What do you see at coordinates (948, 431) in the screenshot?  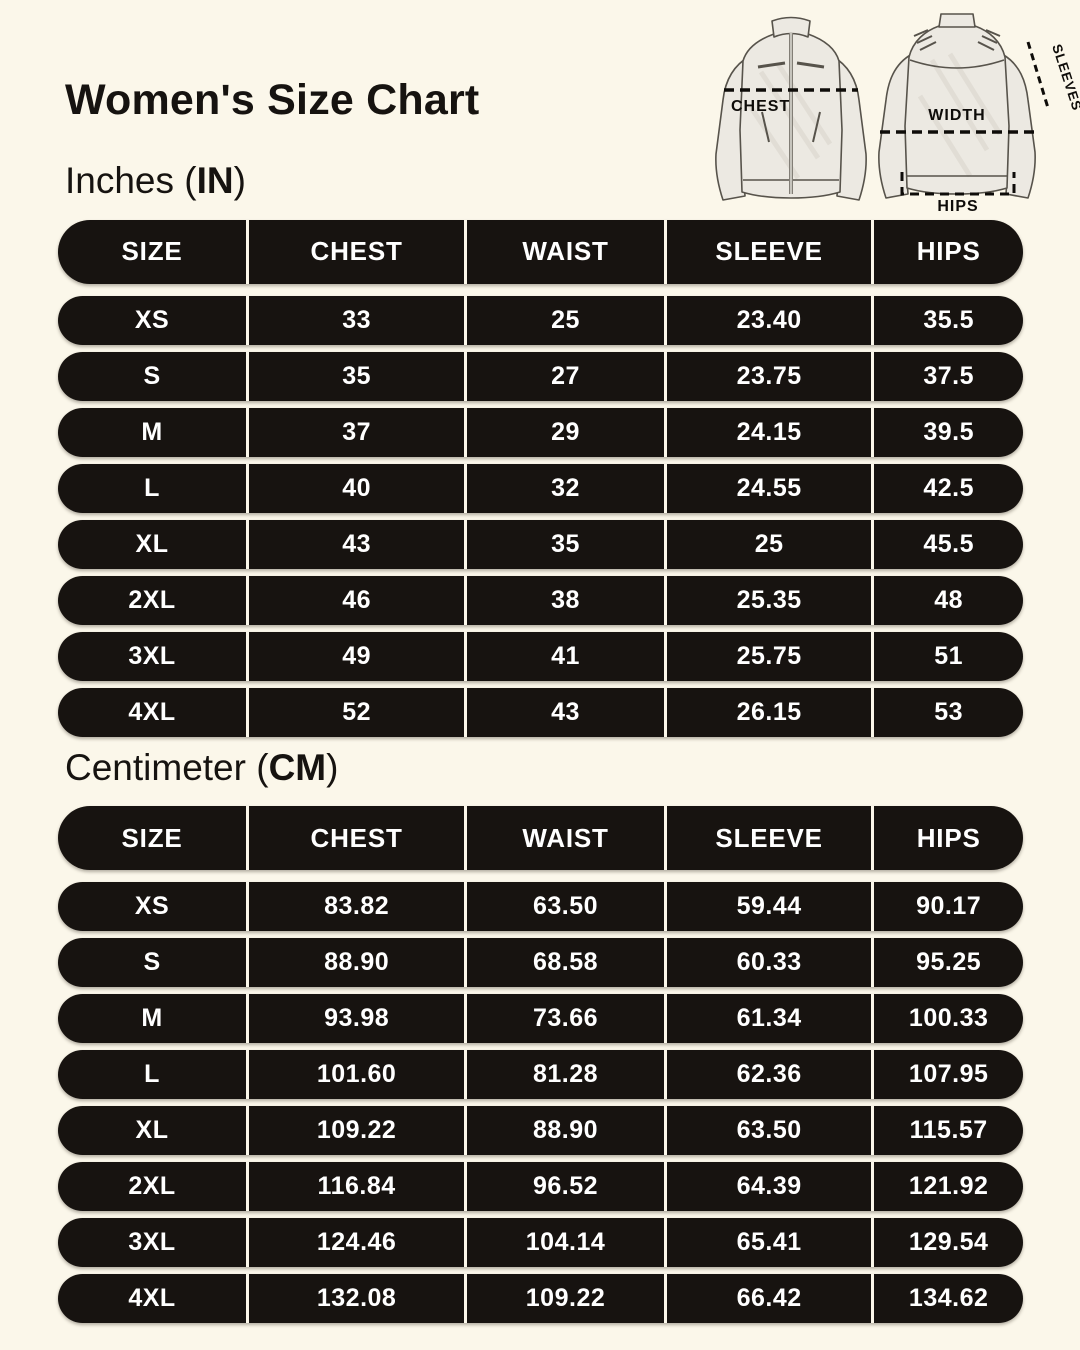 I see `table-cell: 39.5` at bounding box center [948, 431].